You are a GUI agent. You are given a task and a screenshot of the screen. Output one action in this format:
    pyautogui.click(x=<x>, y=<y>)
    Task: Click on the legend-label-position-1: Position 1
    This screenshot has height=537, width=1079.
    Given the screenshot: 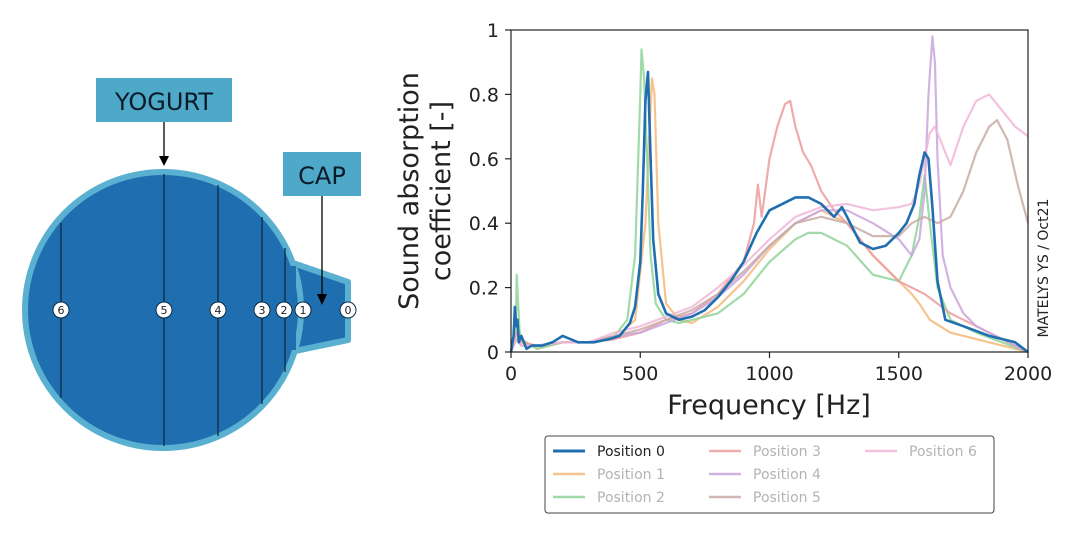 What is the action you would take?
    pyautogui.click(x=631, y=475)
    